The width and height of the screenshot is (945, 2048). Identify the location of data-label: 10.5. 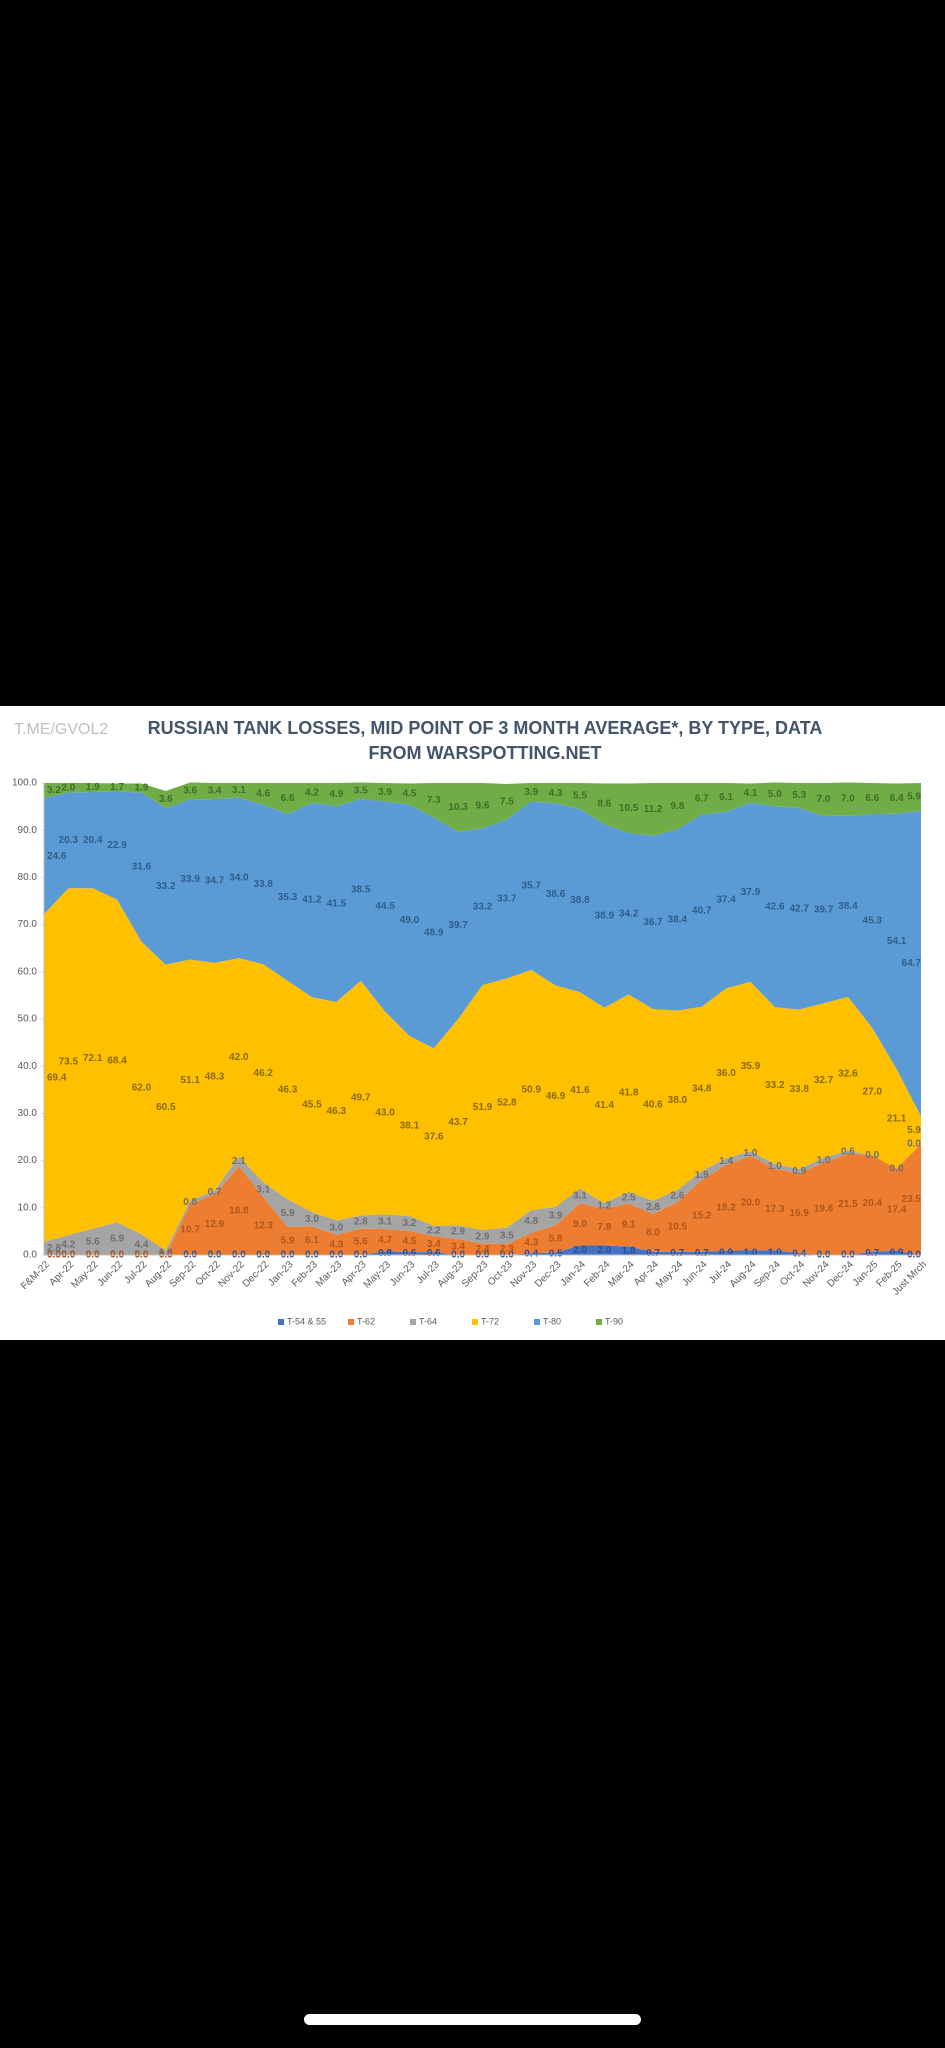
(678, 1227).